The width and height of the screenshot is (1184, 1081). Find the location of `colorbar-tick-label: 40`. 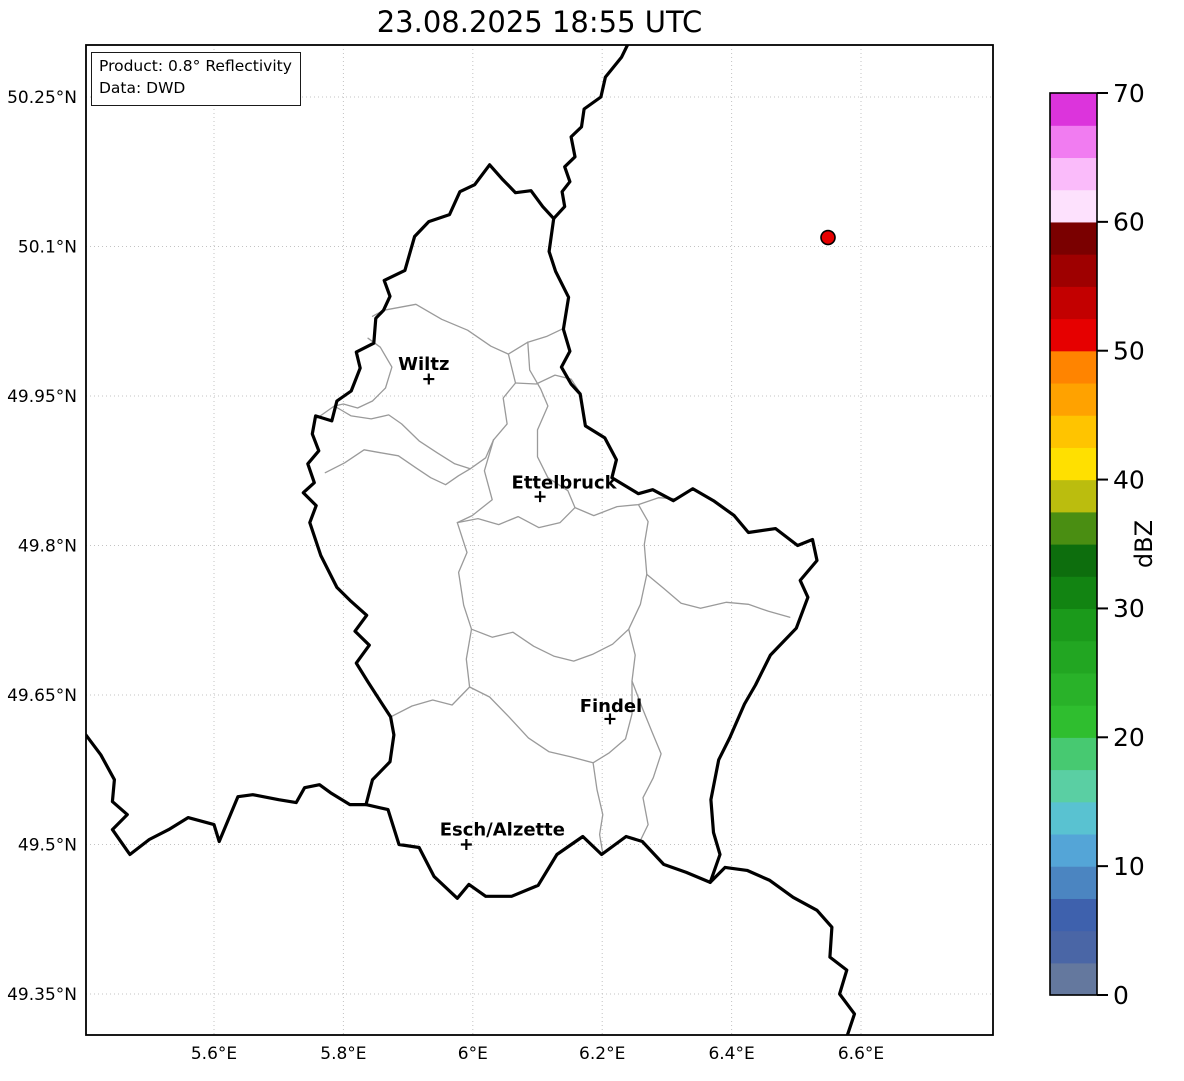

colorbar-tick-label: 40 is located at coordinates (1129, 479).